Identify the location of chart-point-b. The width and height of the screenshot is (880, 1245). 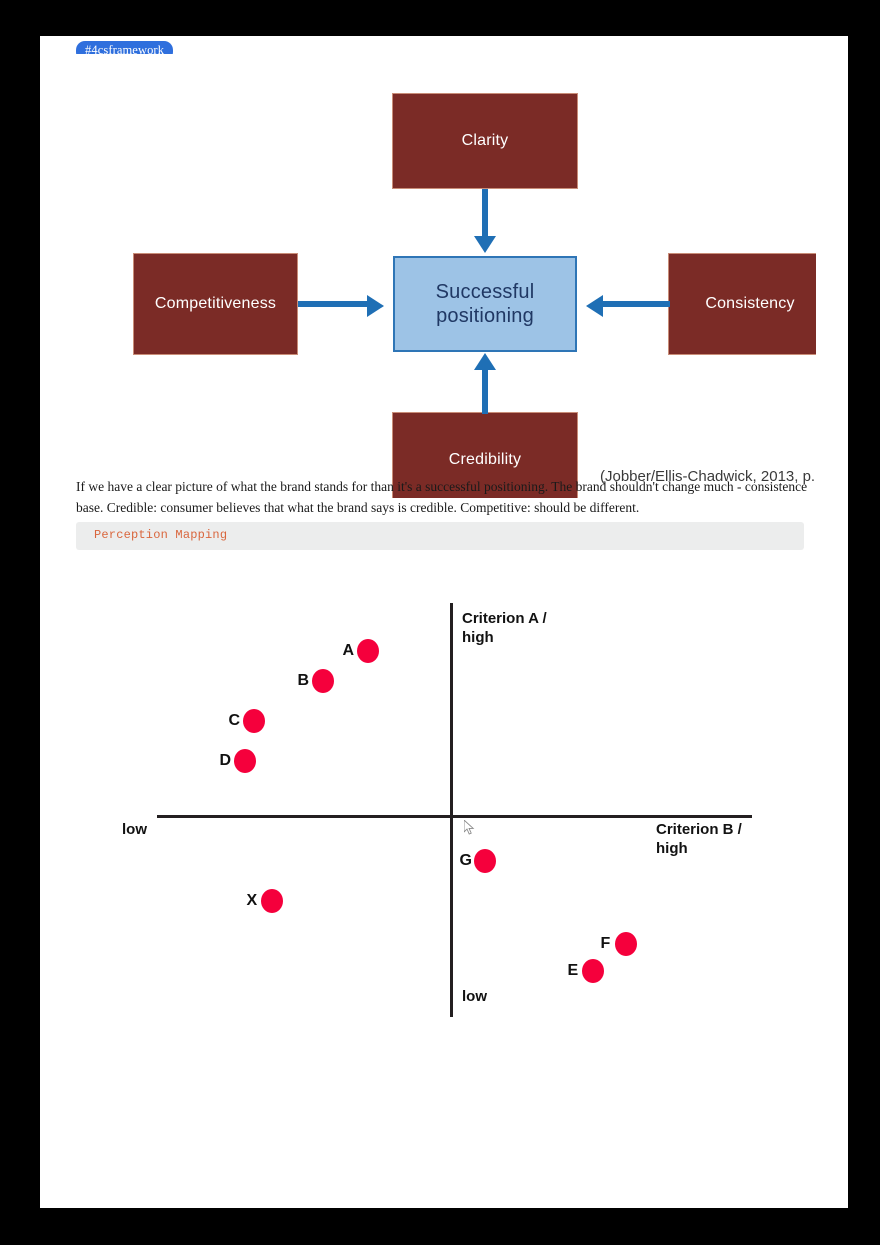
(322, 680).